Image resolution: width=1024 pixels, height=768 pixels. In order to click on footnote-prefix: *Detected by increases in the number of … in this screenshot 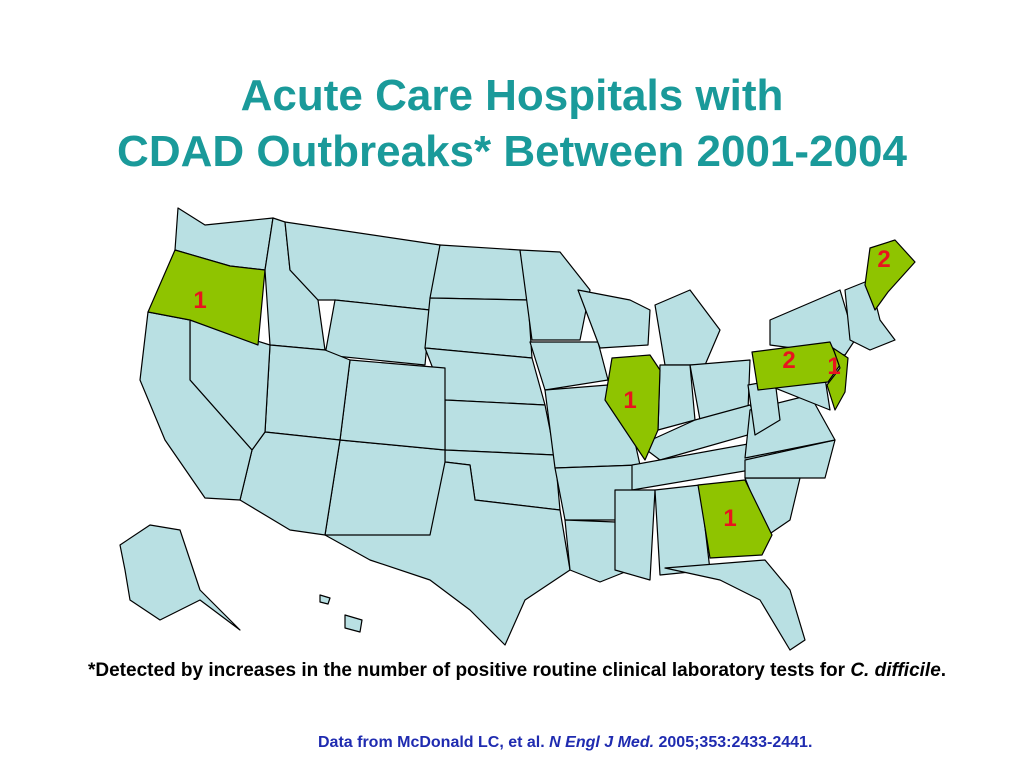, I will do `click(469, 670)`.